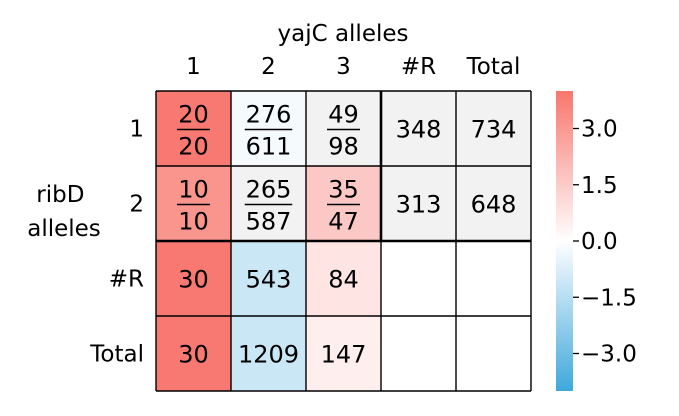 This screenshot has width=679, height=416. I want to click on cell-value: 313, so click(419, 205).